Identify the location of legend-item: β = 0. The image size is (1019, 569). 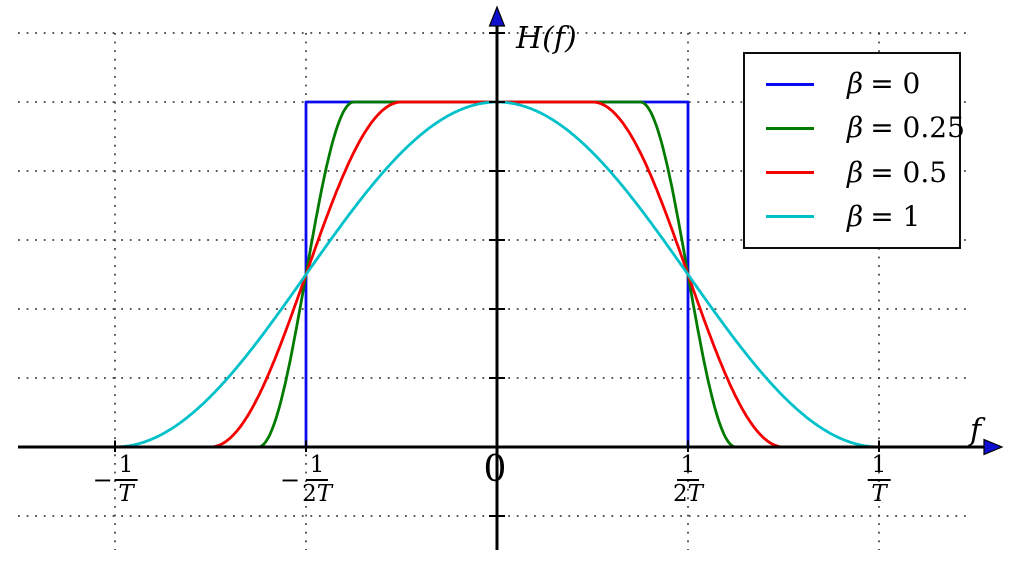
(852, 84).